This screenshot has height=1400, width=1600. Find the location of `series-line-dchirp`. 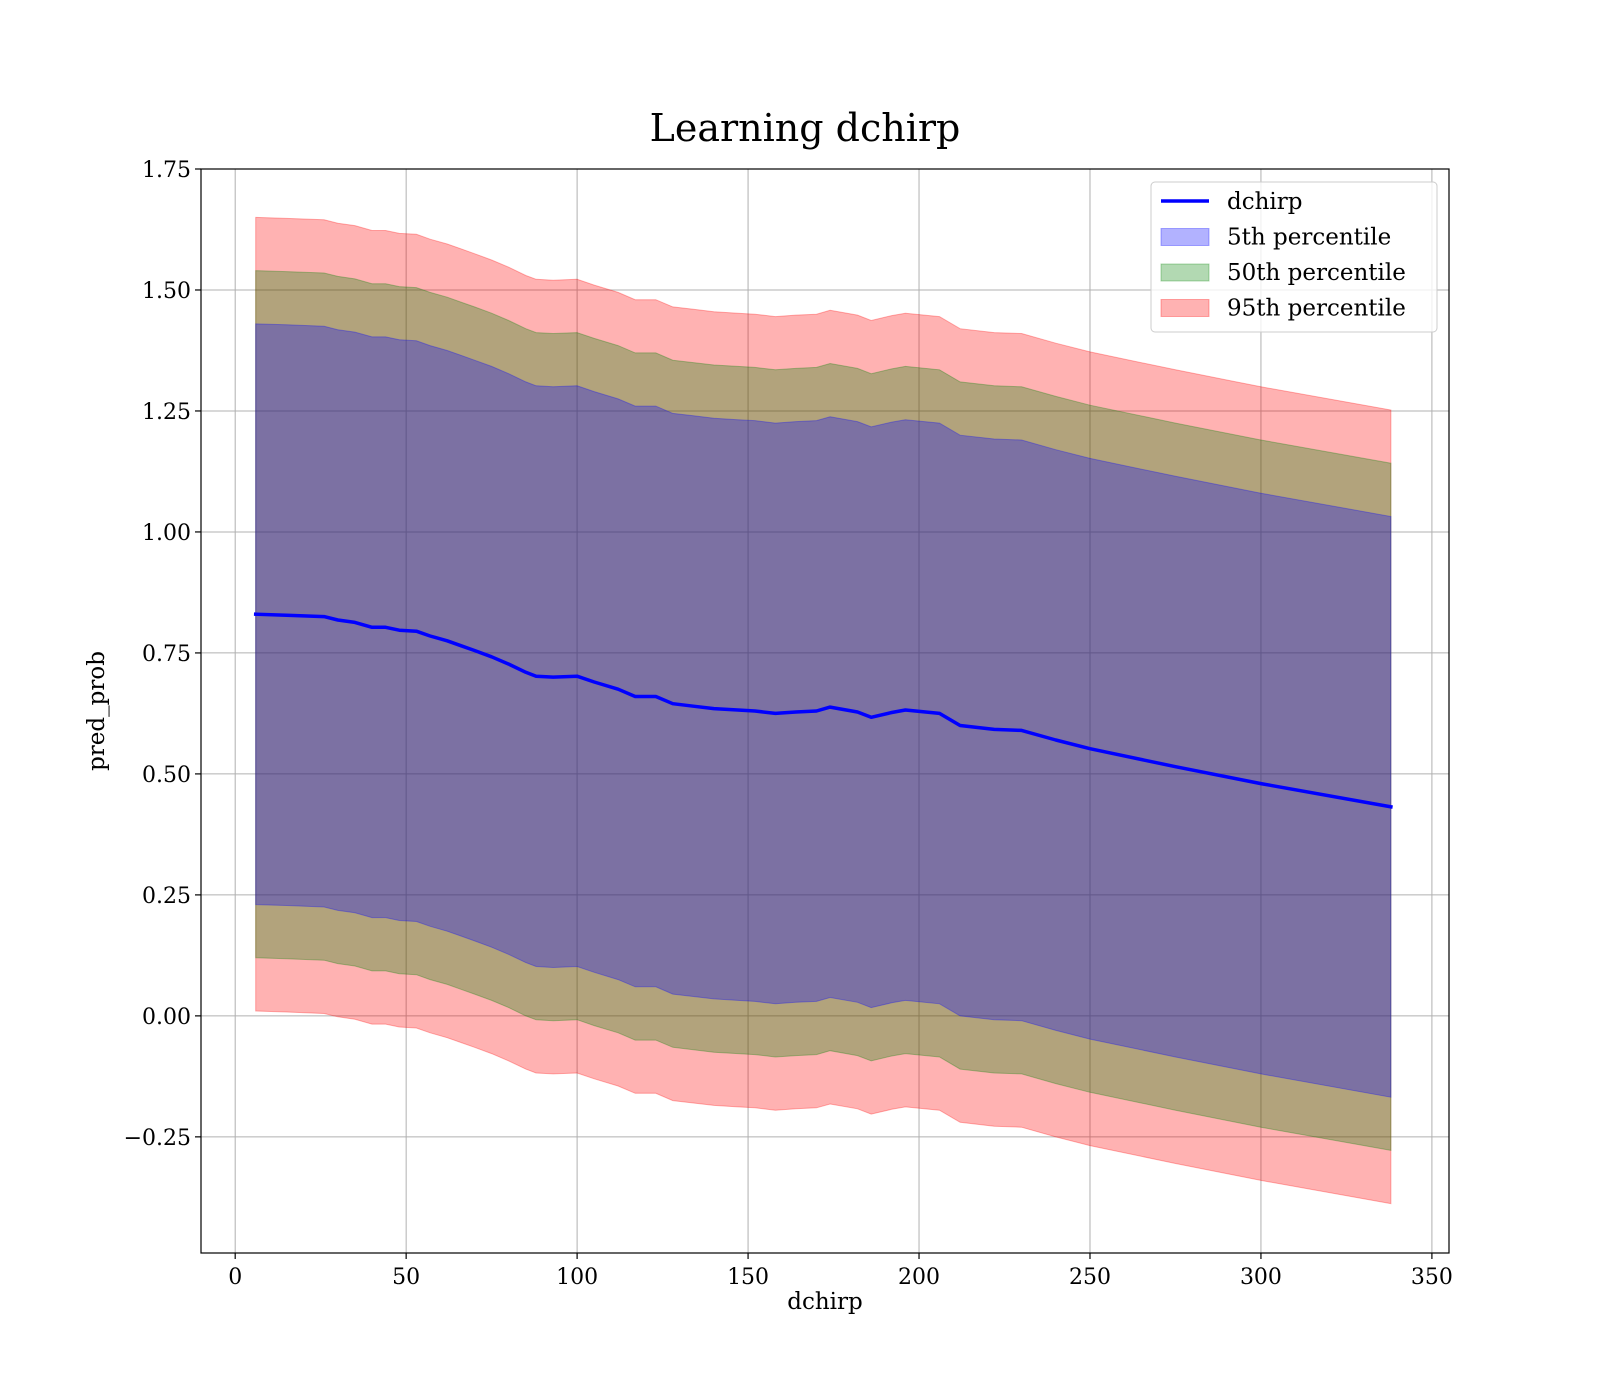

series-line-dchirp is located at coordinates (823, 710).